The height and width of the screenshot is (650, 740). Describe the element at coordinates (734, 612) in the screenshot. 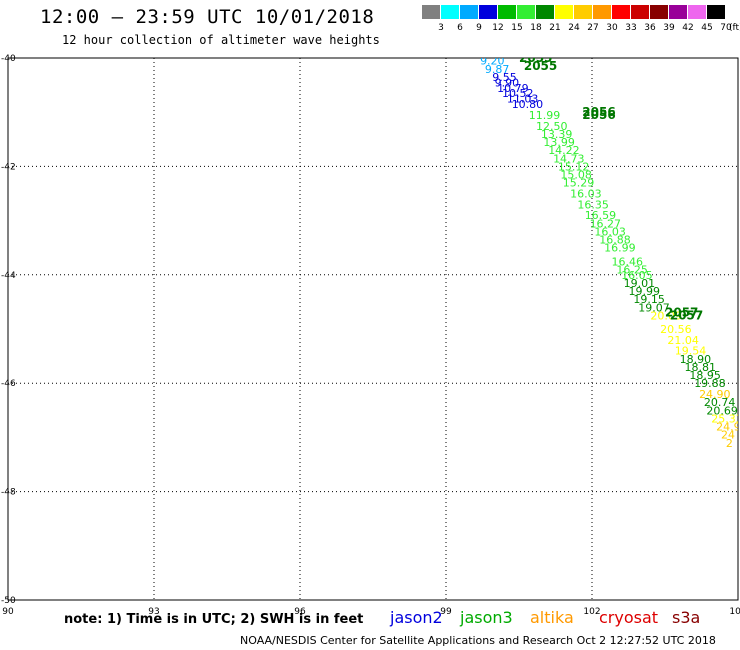

I see `x-tick-label: 105` at that location.